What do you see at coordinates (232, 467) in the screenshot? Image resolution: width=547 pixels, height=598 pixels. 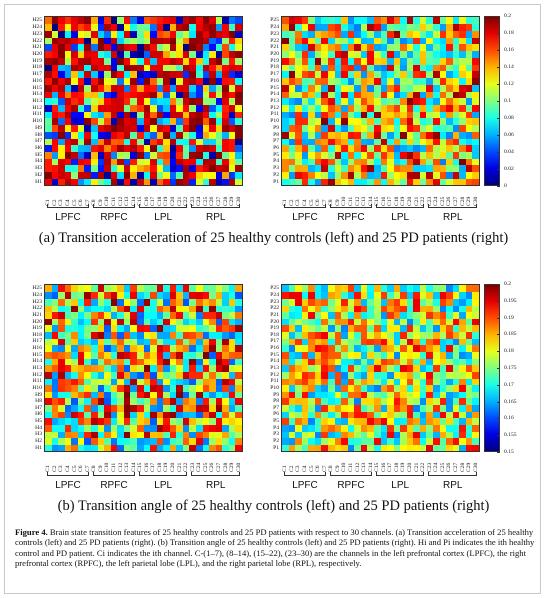 I see `column-label: C29` at bounding box center [232, 467].